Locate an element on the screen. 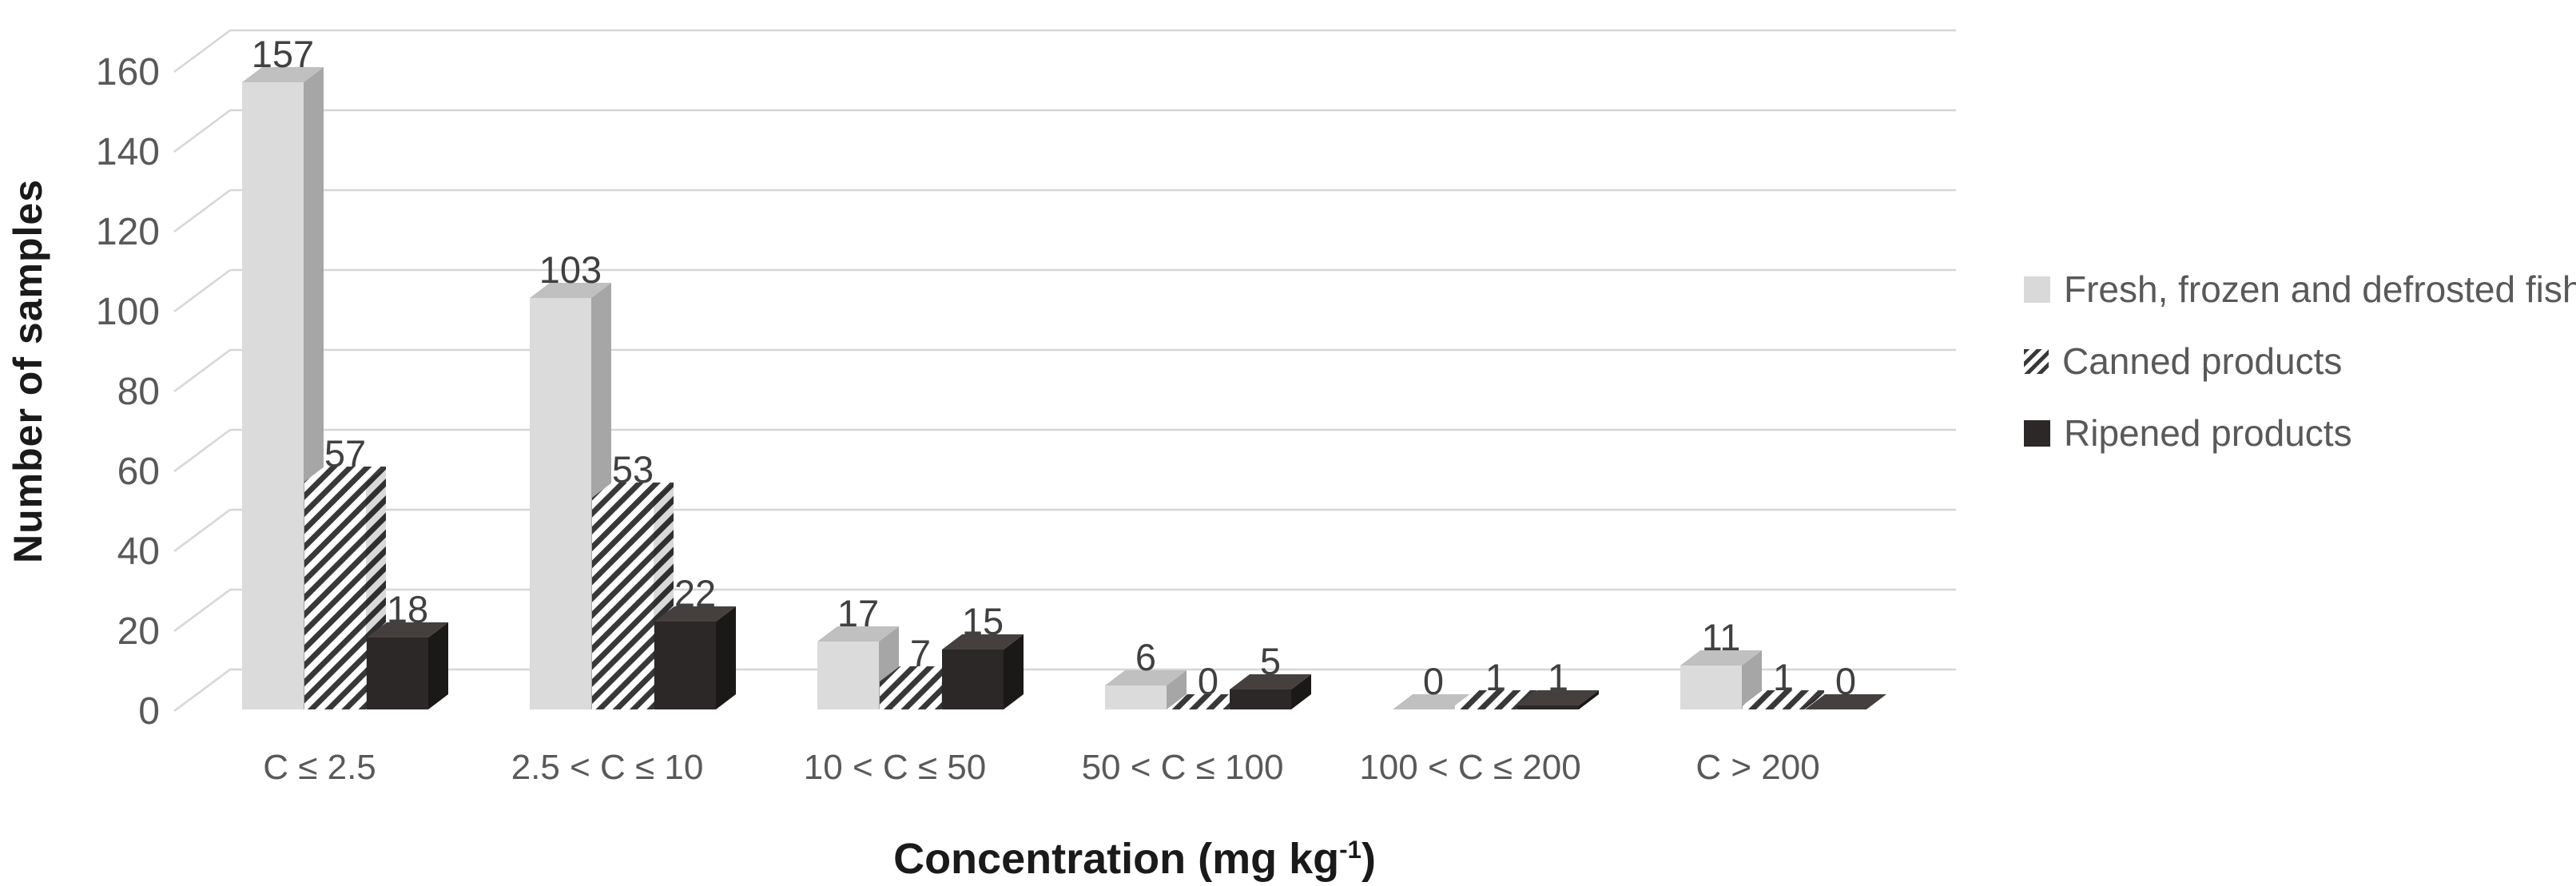 The image size is (2576, 886). bar-value-label: 18 is located at coordinates (407, 609).